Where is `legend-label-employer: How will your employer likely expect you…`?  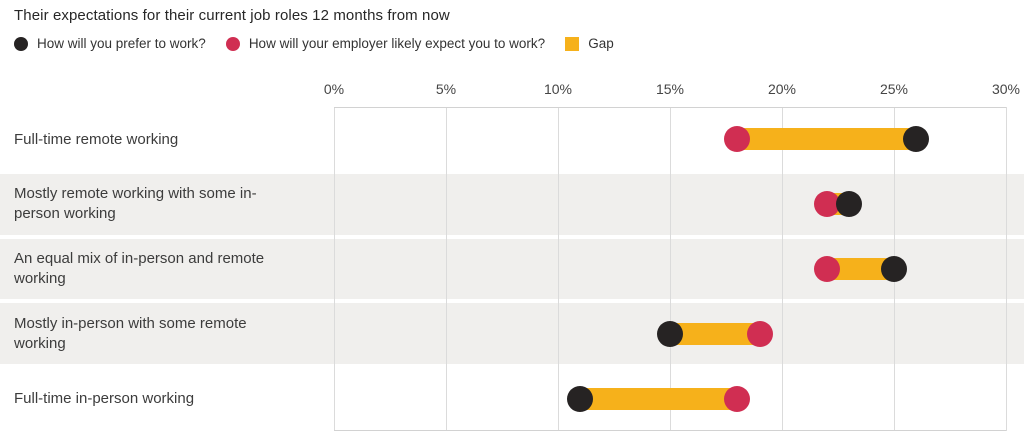 legend-label-employer: How will your employer likely expect you… is located at coordinates (397, 43).